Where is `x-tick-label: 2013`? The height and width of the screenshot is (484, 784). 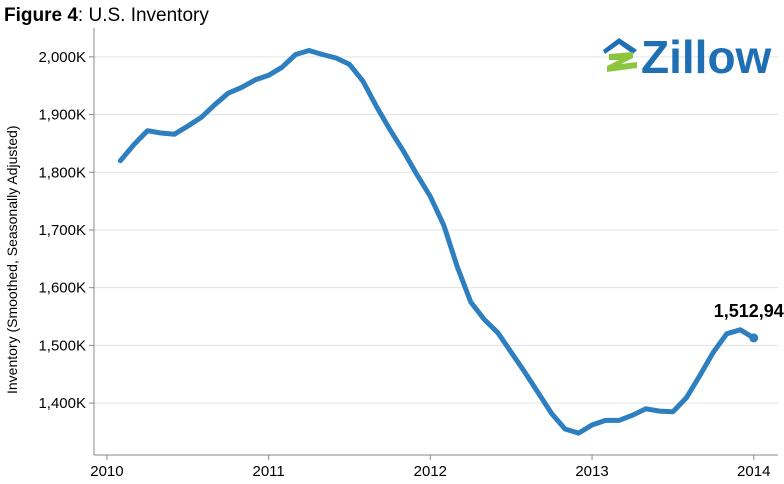
x-tick-label: 2013 is located at coordinates (591, 471).